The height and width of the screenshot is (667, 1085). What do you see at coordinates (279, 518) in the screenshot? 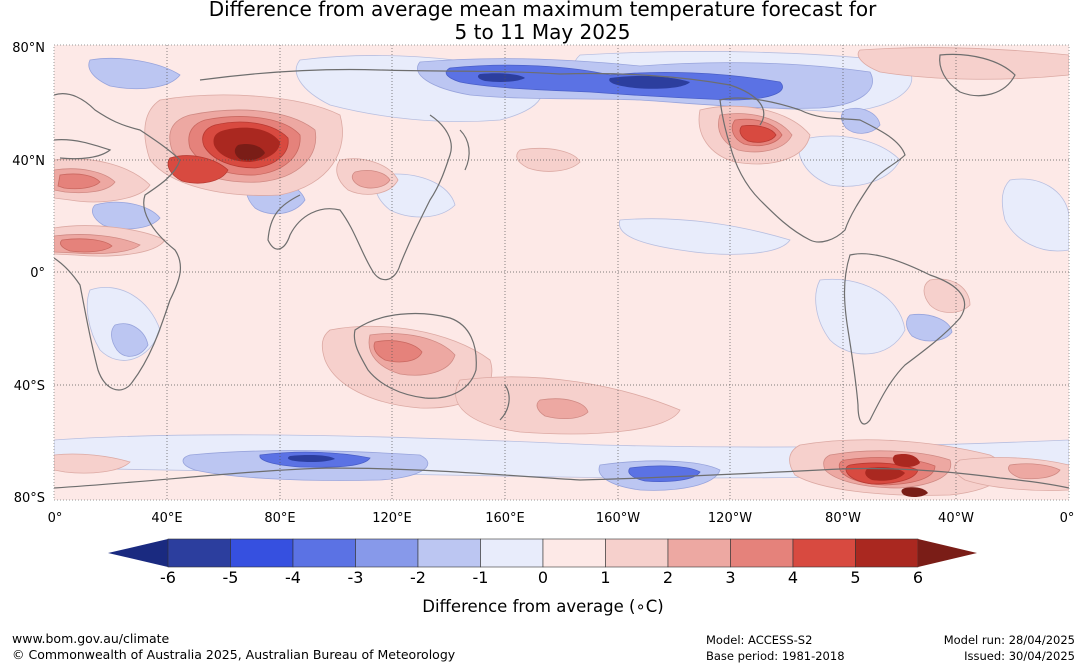
I see `lon-label-80e: 80°E` at bounding box center [279, 518].